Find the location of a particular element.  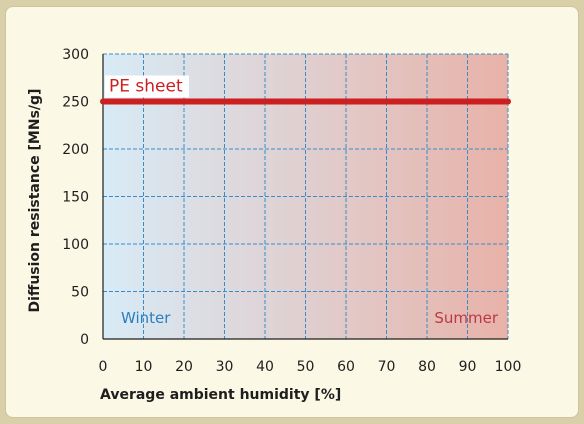

series-label-0: PE sheet is located at coordinates (146, 87).